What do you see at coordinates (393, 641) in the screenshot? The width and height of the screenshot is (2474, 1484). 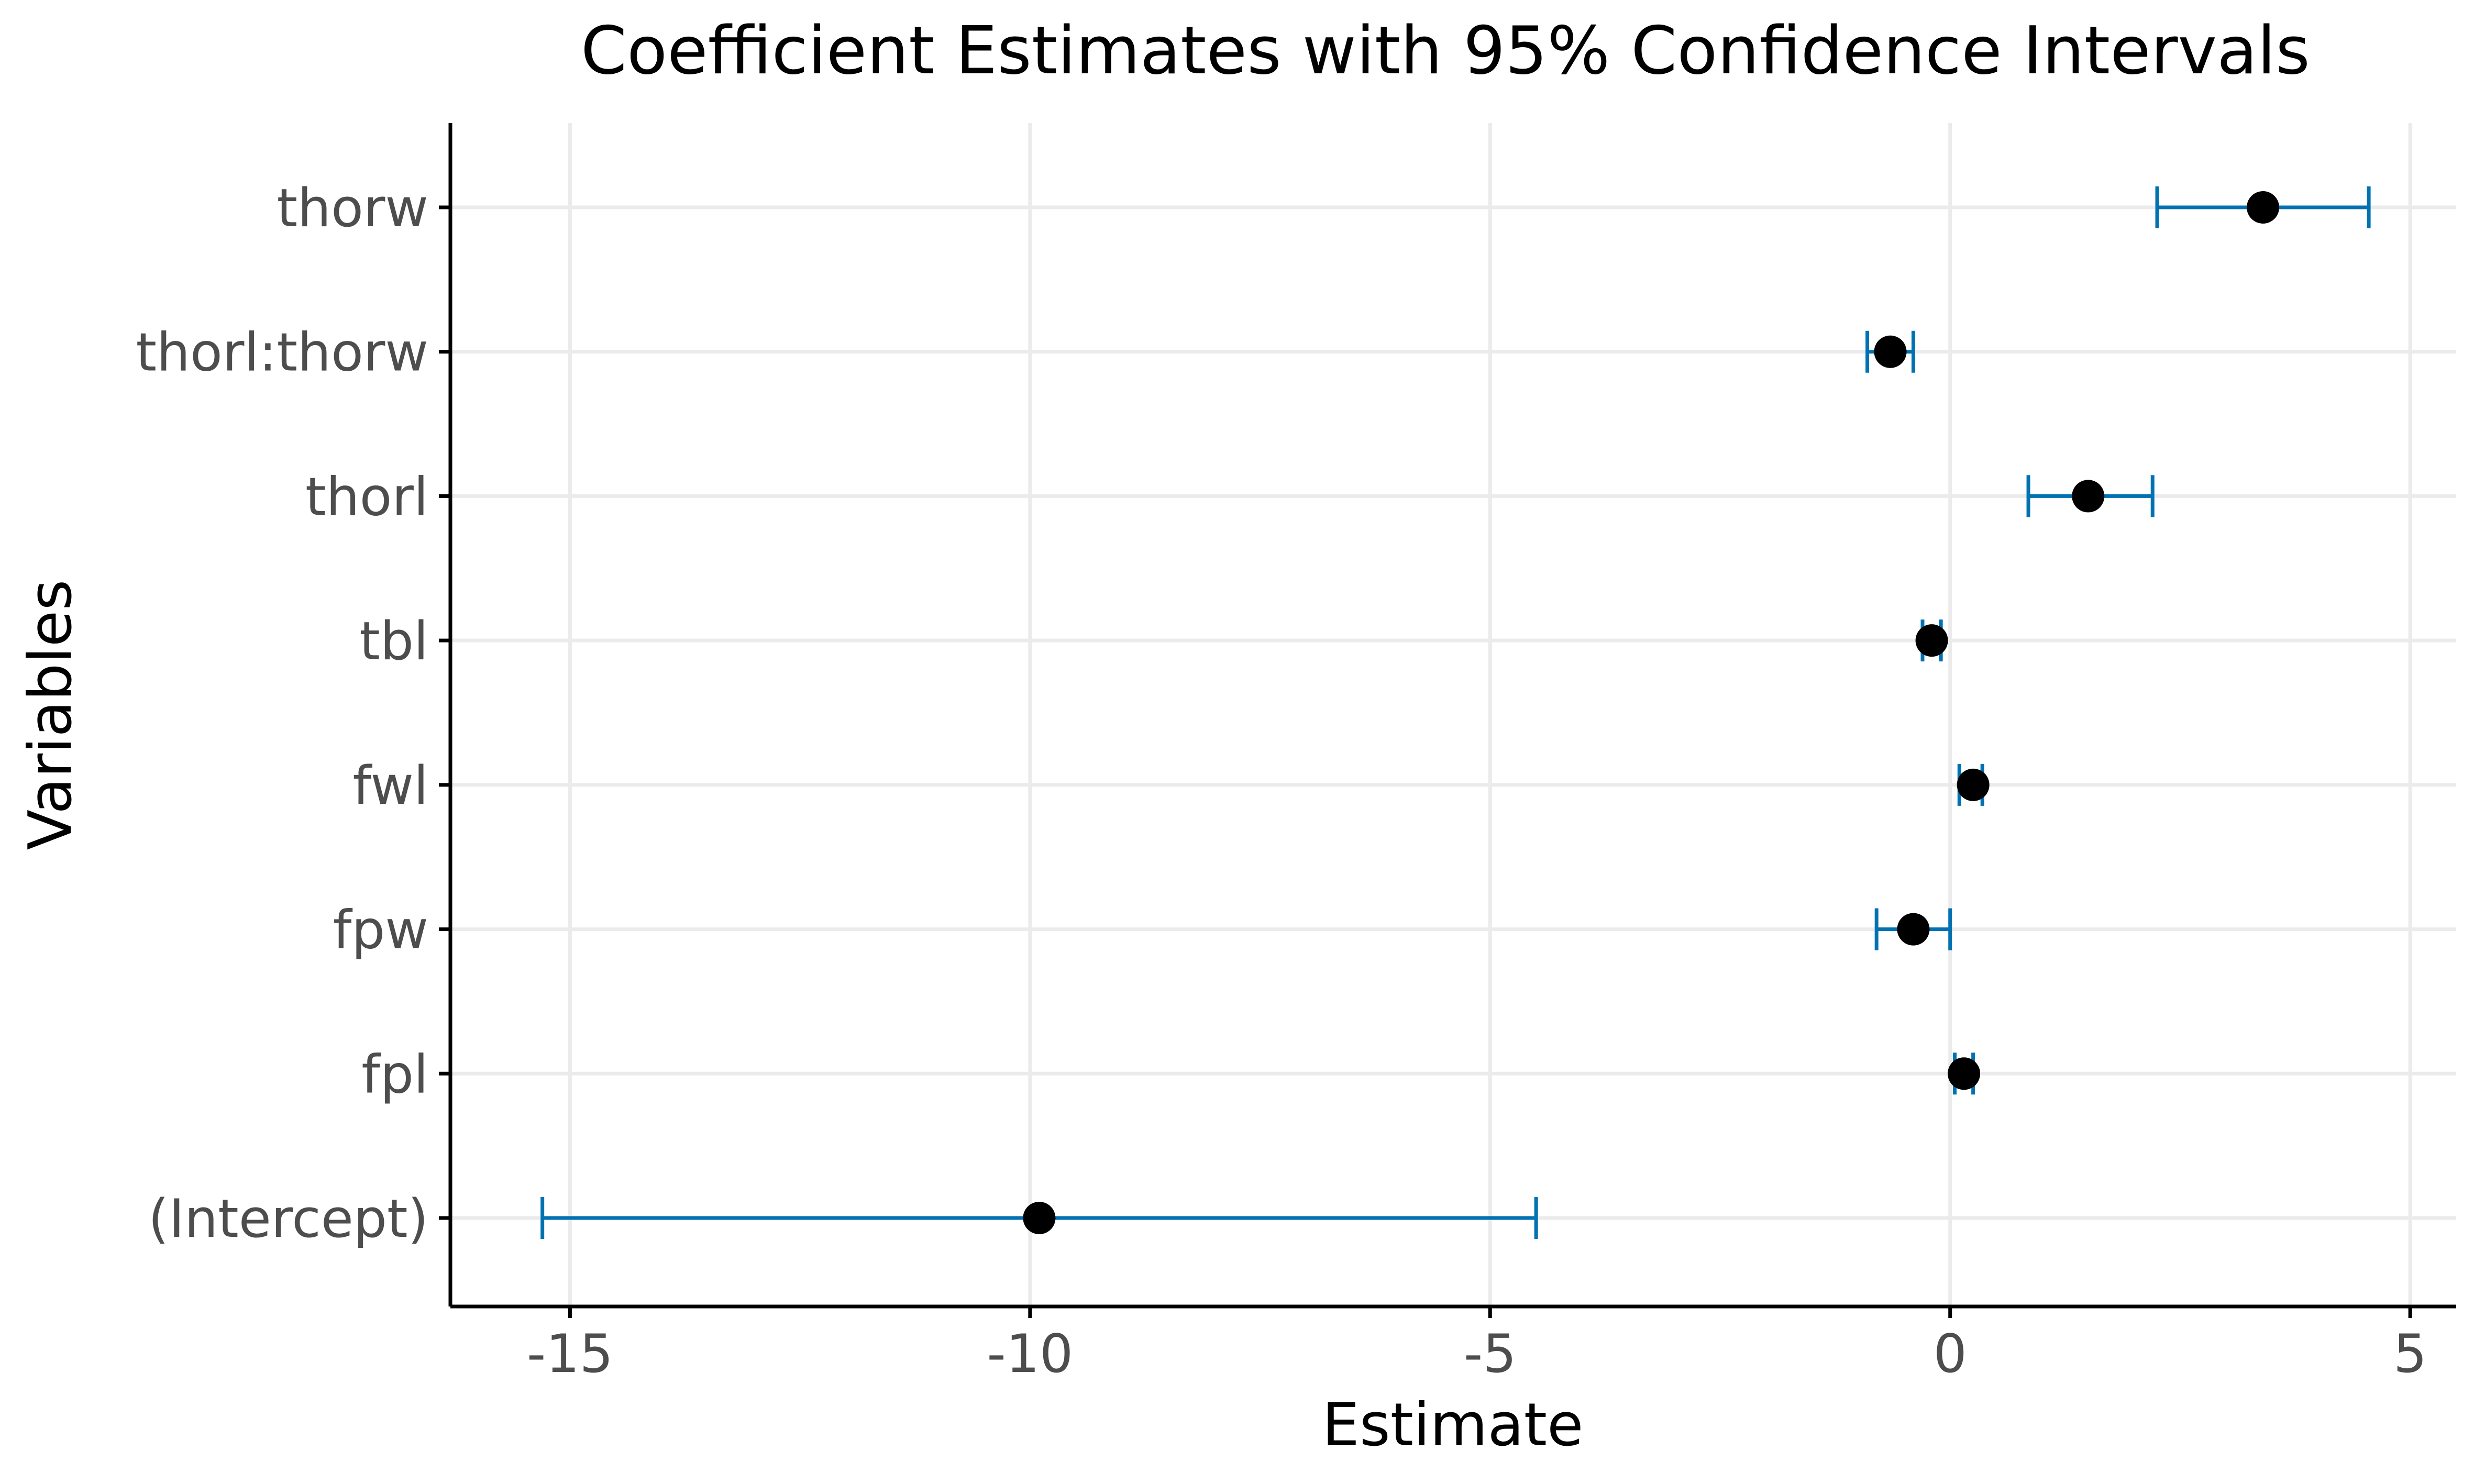 I see `y-tick-label: tbl` at bounding box center [393, 641].